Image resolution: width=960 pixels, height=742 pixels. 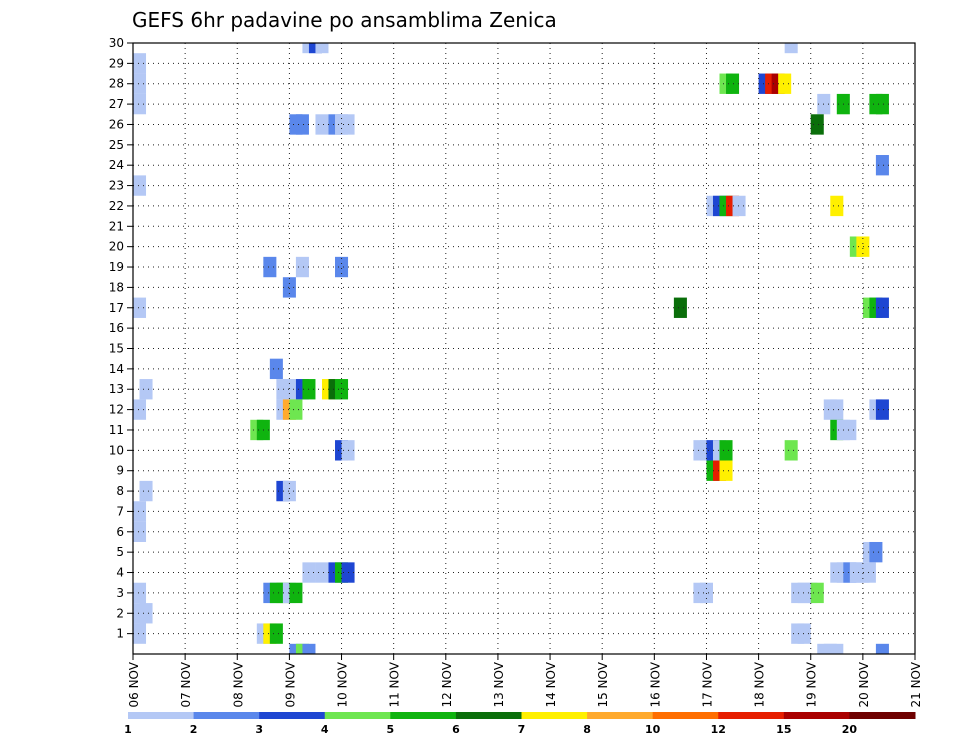 What do you see at coordinates (116, 84) in the screenshot?
I see `y-tick-label: 28` at bounding box center [116, 84].